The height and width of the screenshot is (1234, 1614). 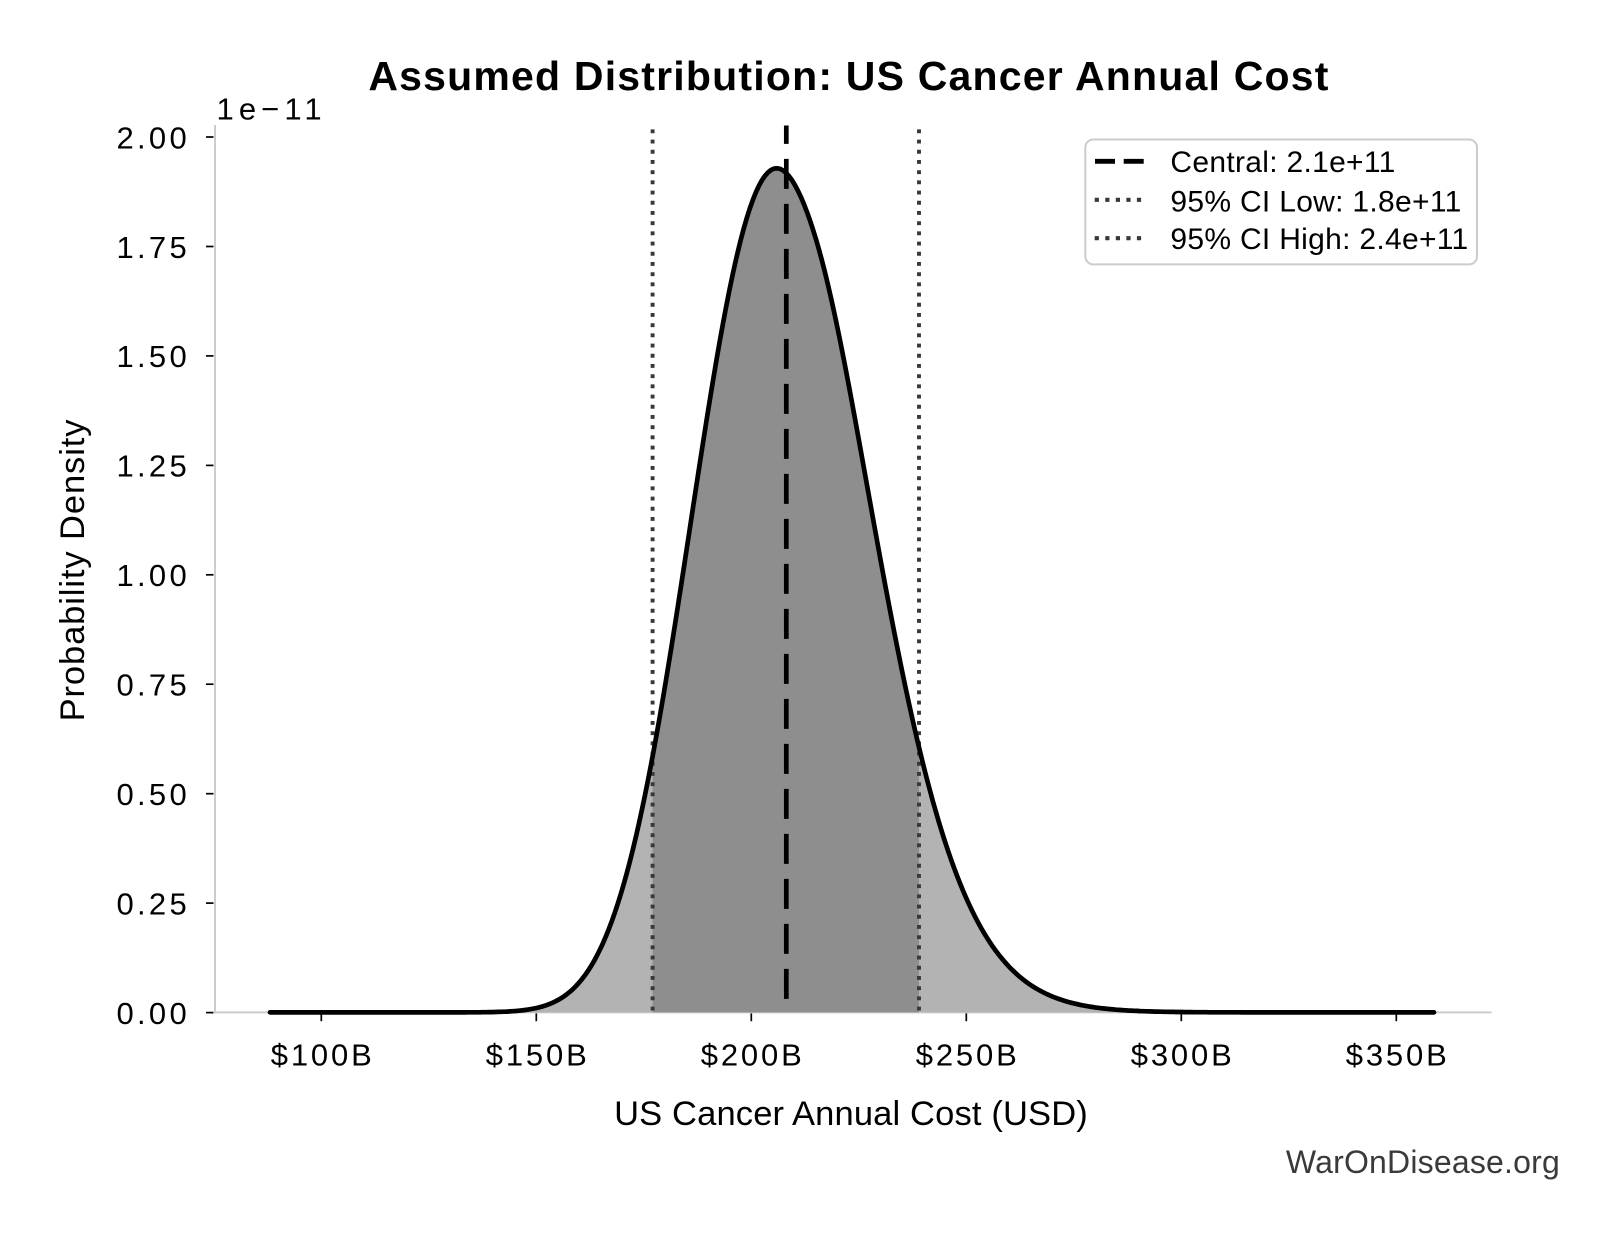 I want to click on svg-text: Central: 2.1e+11, so click(x=1282, y=162).